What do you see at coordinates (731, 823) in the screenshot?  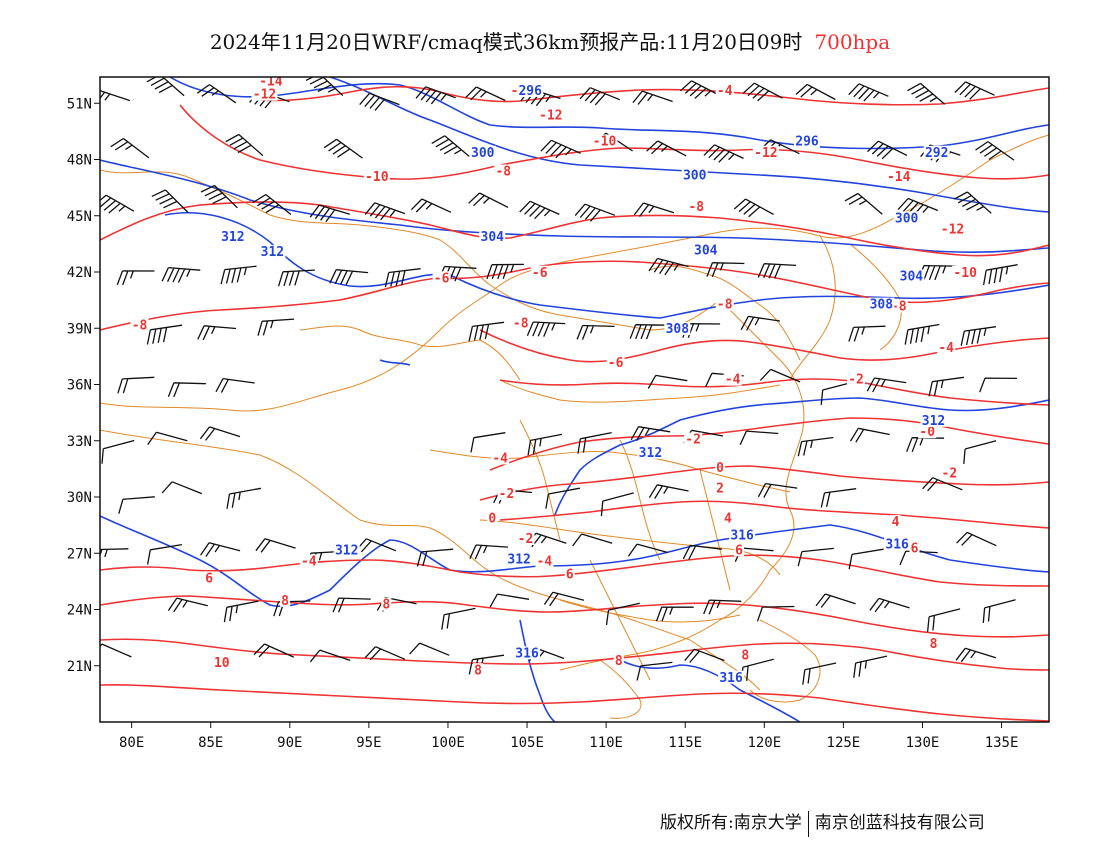 I see `copyright-owner: 版权所有:南京大学` at bounding box center [731, 823].